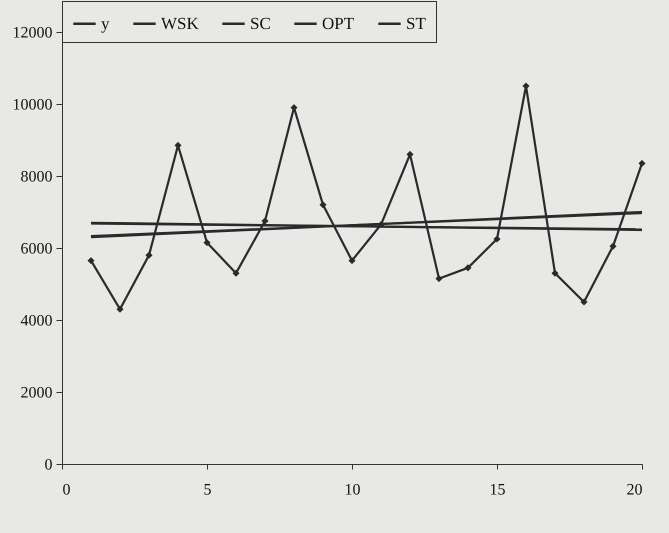  Describe the element at coordinates (105, 23) in the screenshot. I see `legend-label: y` at that location.